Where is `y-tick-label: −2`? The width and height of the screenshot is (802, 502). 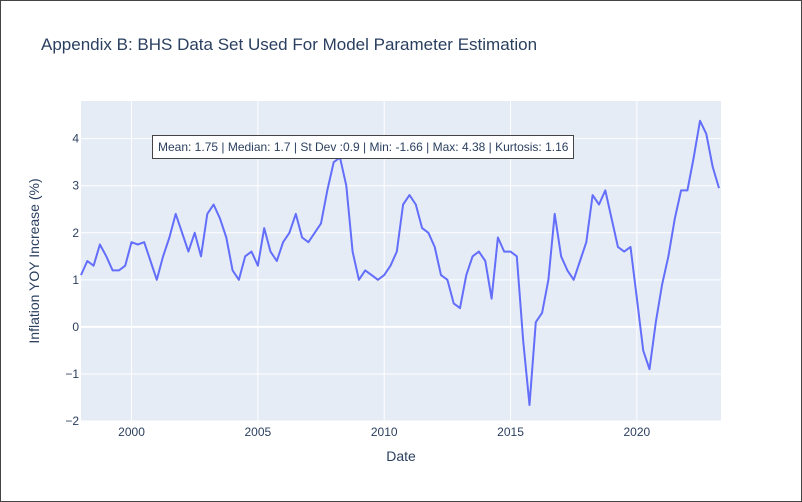 y-tick-label: −2 is located at coordinates (72, 421).